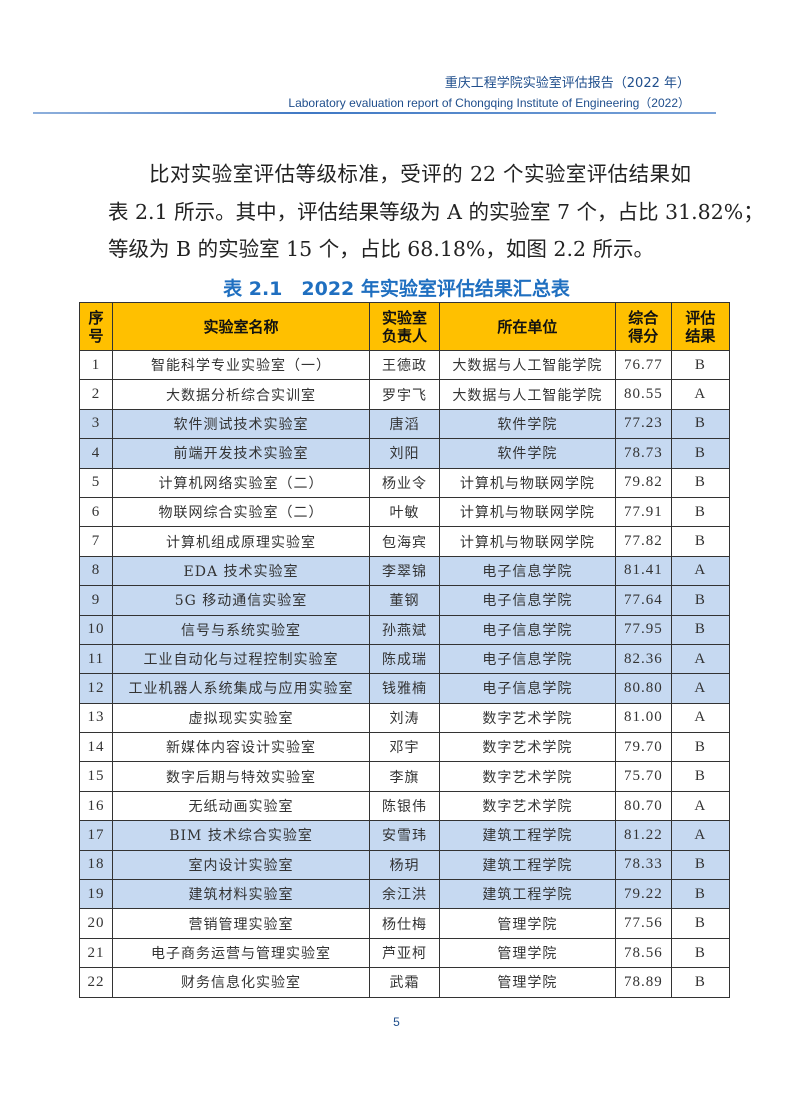 This screenshot has width=793, height=1096. What do you see at coordinates (404, 571) in the screenshot?
I see `cell-head: 李翠锦` at bounding box center [404, 571].